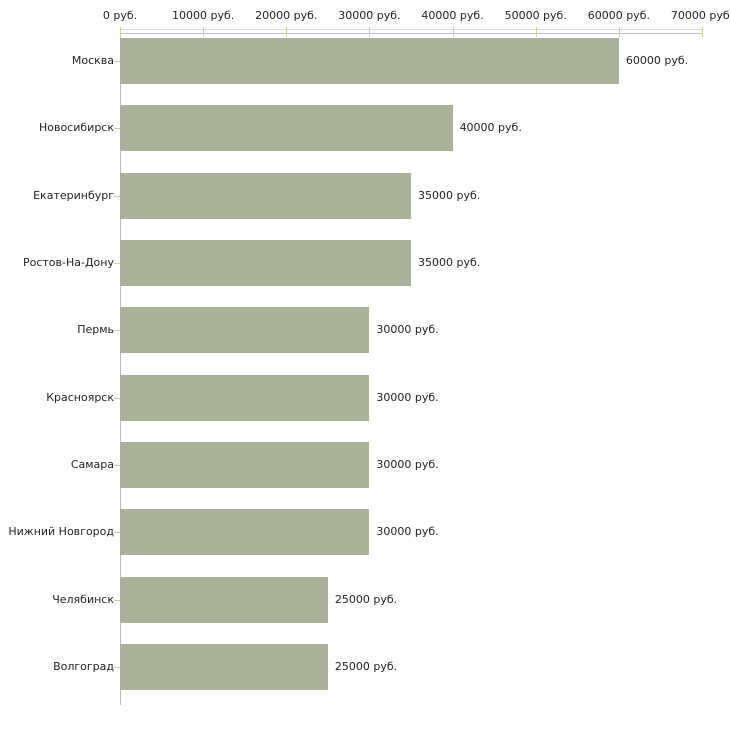 This screenshot has height=730, width=730. Describe the element at coordinates (120, 366) in the screenshot. I see `y-axis-line` at that location.